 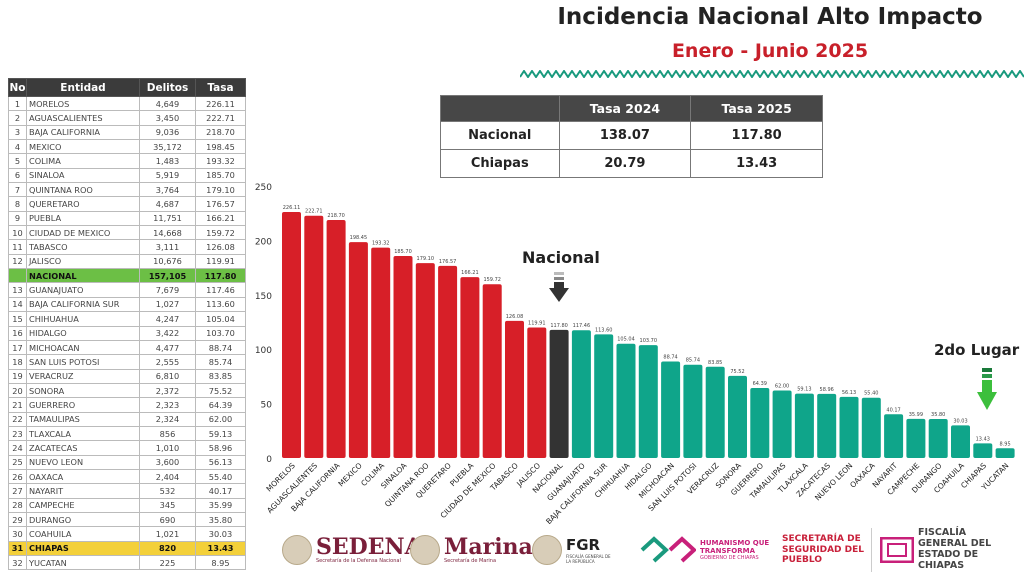 I want to click on table-cell: 35,172, so click(x=167, y=147).